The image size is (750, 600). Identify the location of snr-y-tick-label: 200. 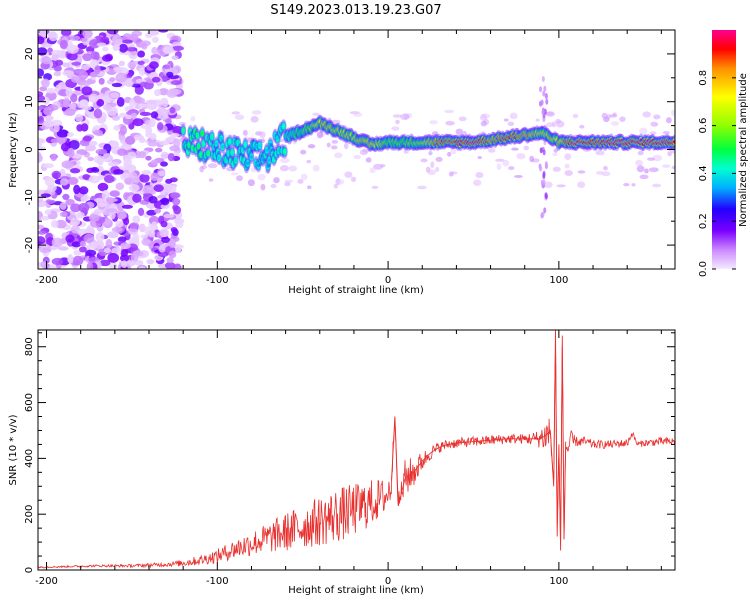
(29, 514).